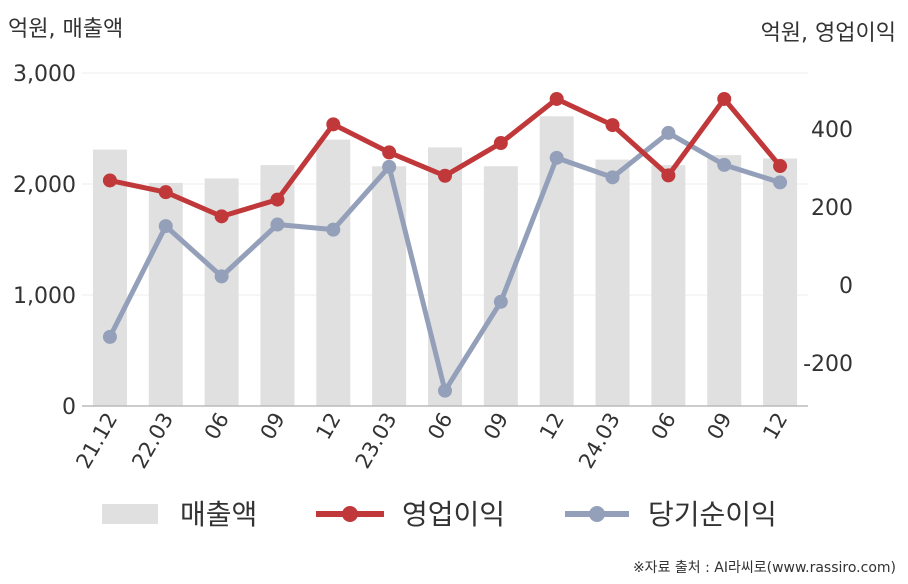  What do you see at coordinates (376, 441) in the screenshot?
I see `x-tick-label: 23.03` at bounding box center [376, 441].